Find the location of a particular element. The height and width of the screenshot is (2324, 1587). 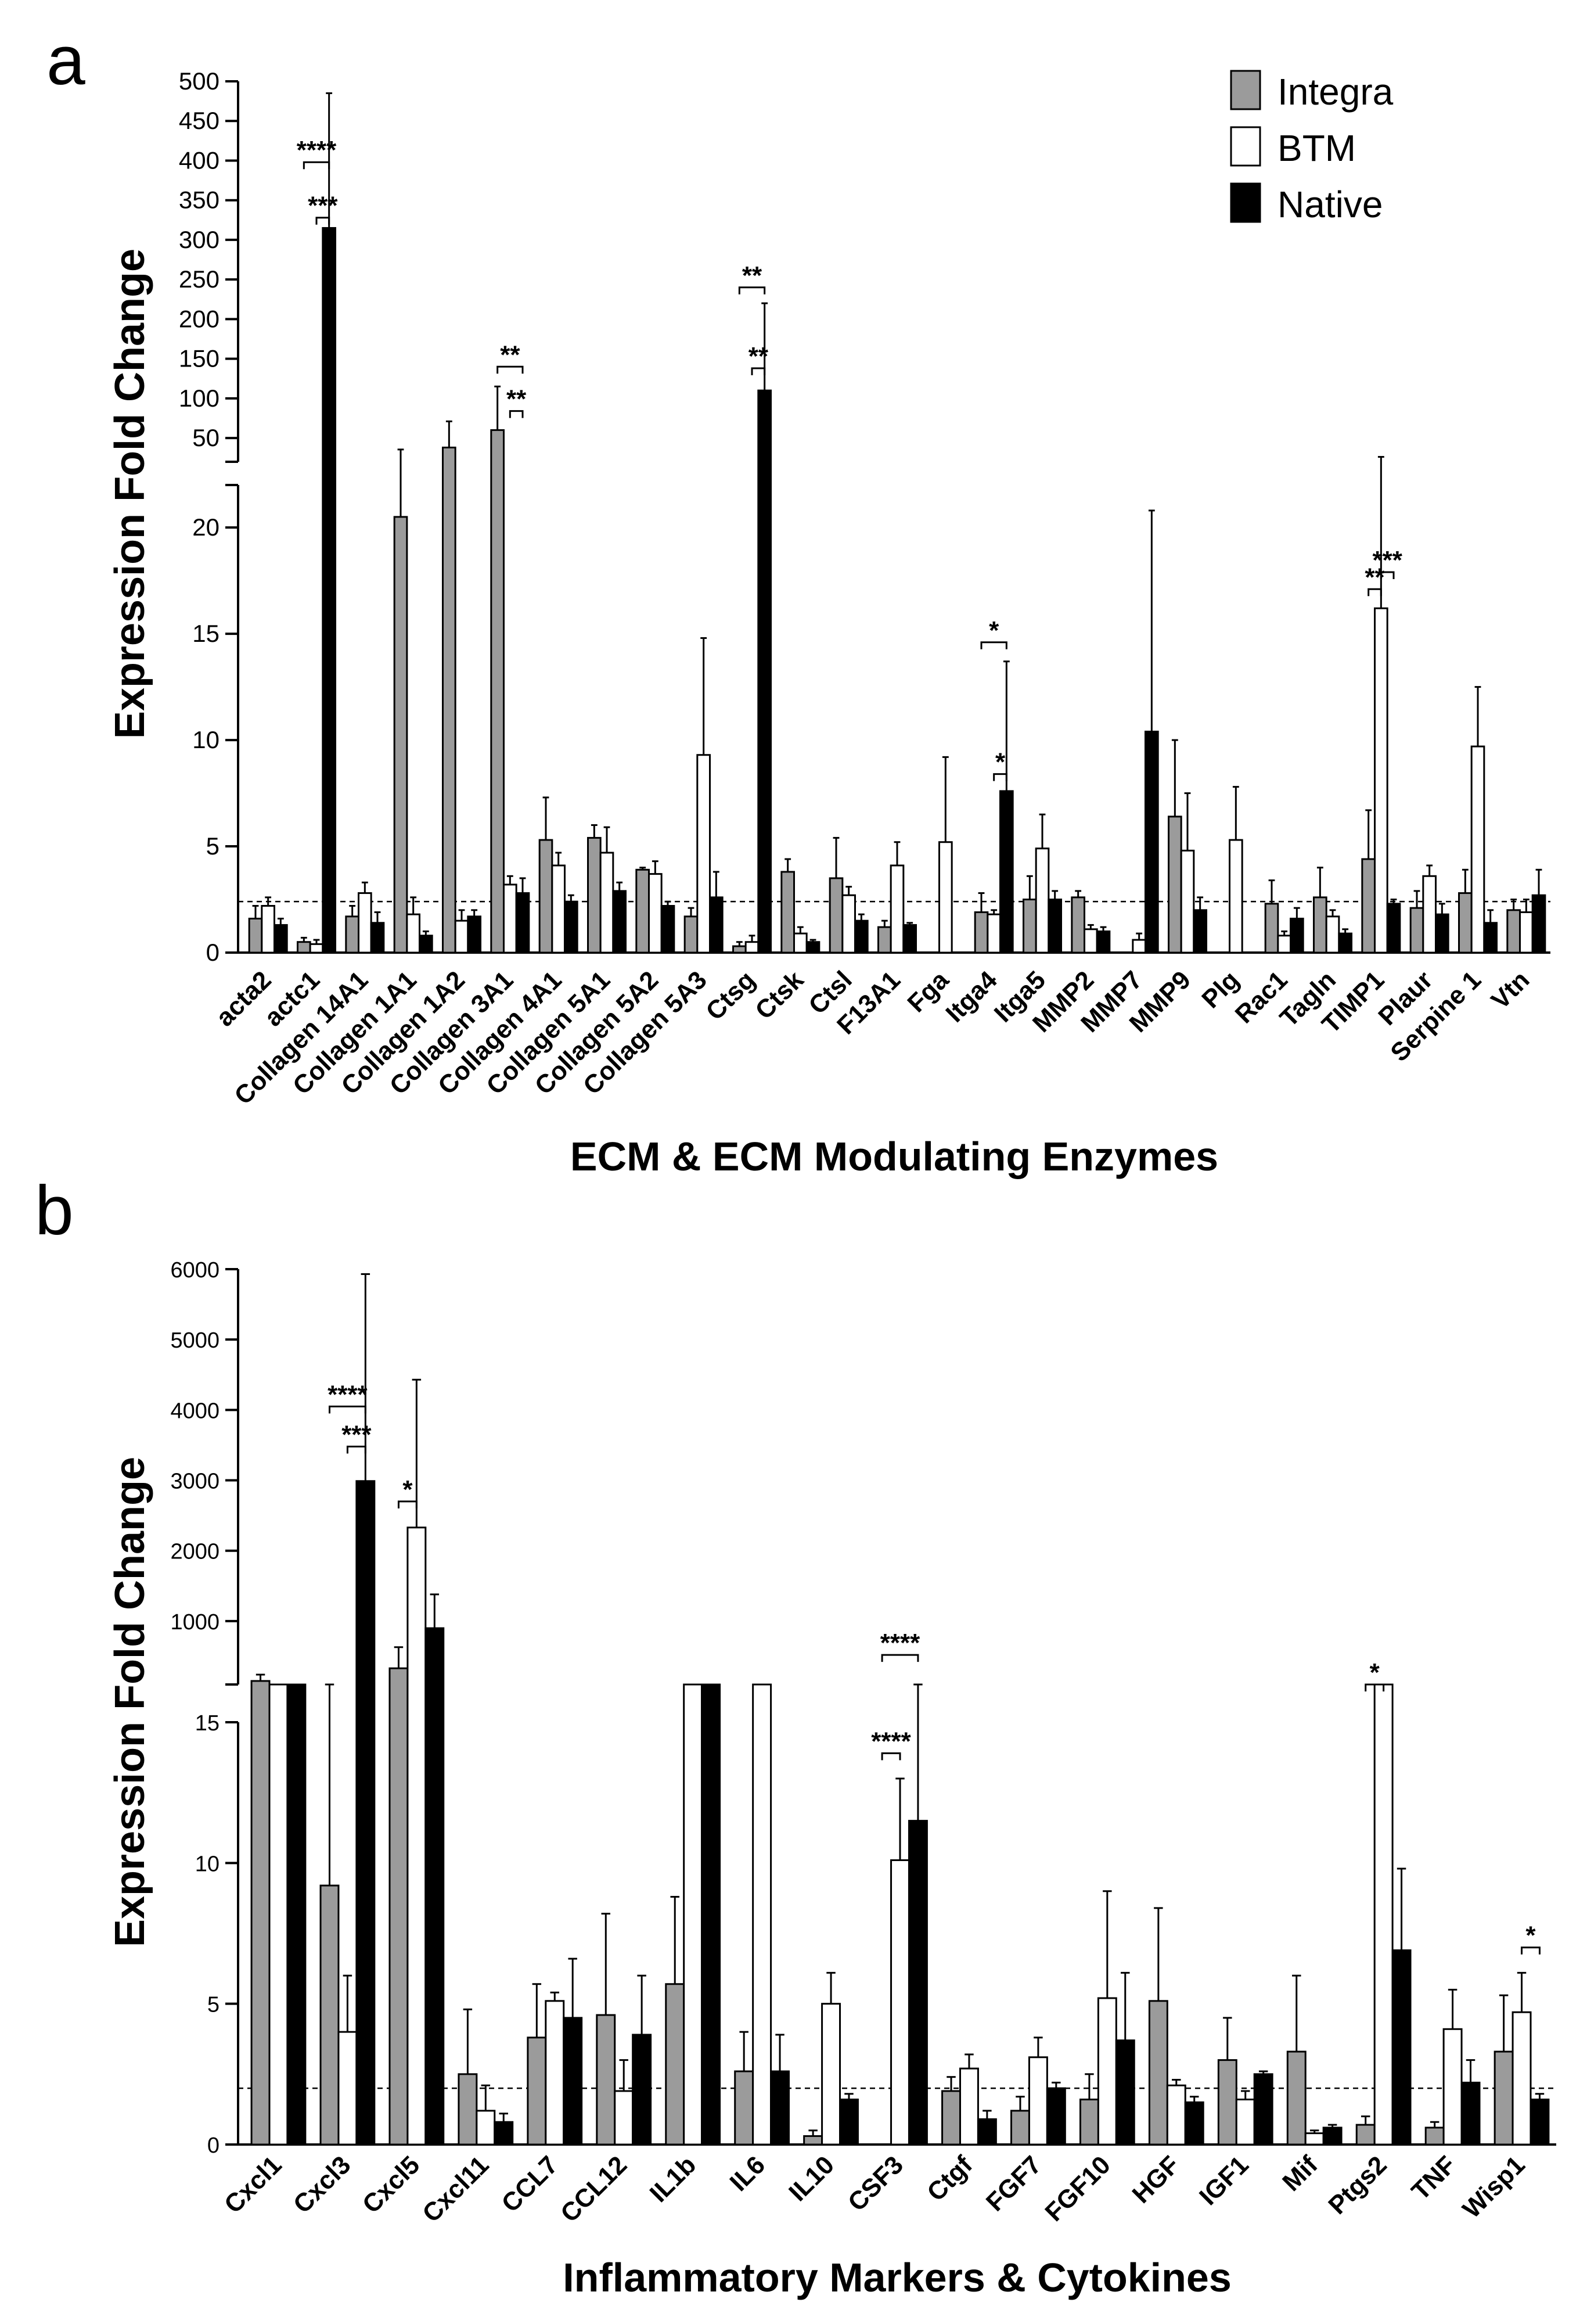

bar-integra-collagen-14a1 is located at coordinates (352, 934).